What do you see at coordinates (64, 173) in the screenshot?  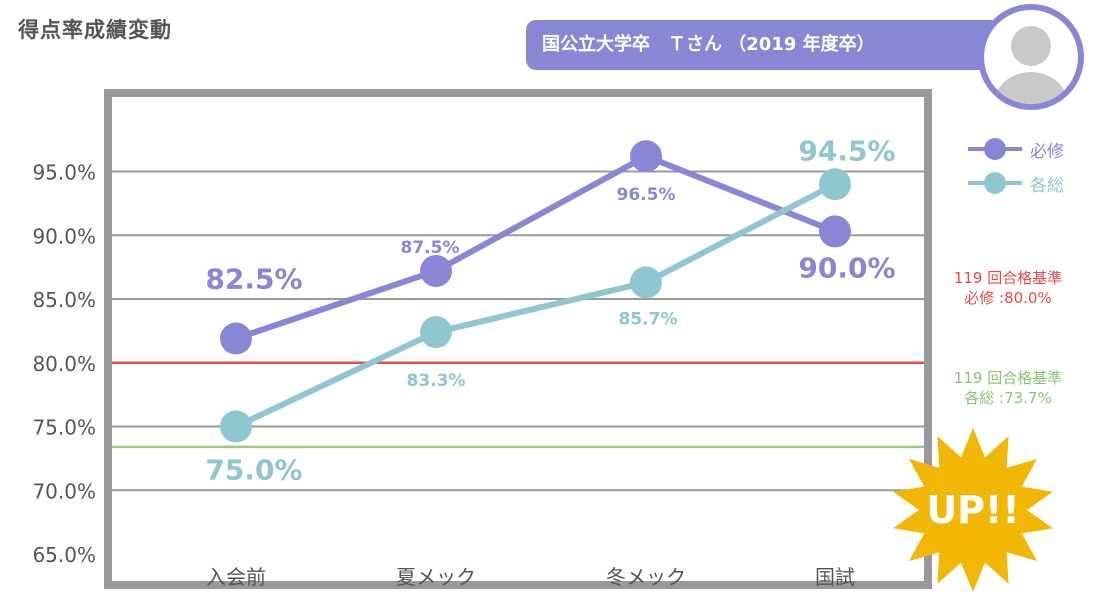 I see `y-tick-label: 95.0%` at bounding box center [64, 173].